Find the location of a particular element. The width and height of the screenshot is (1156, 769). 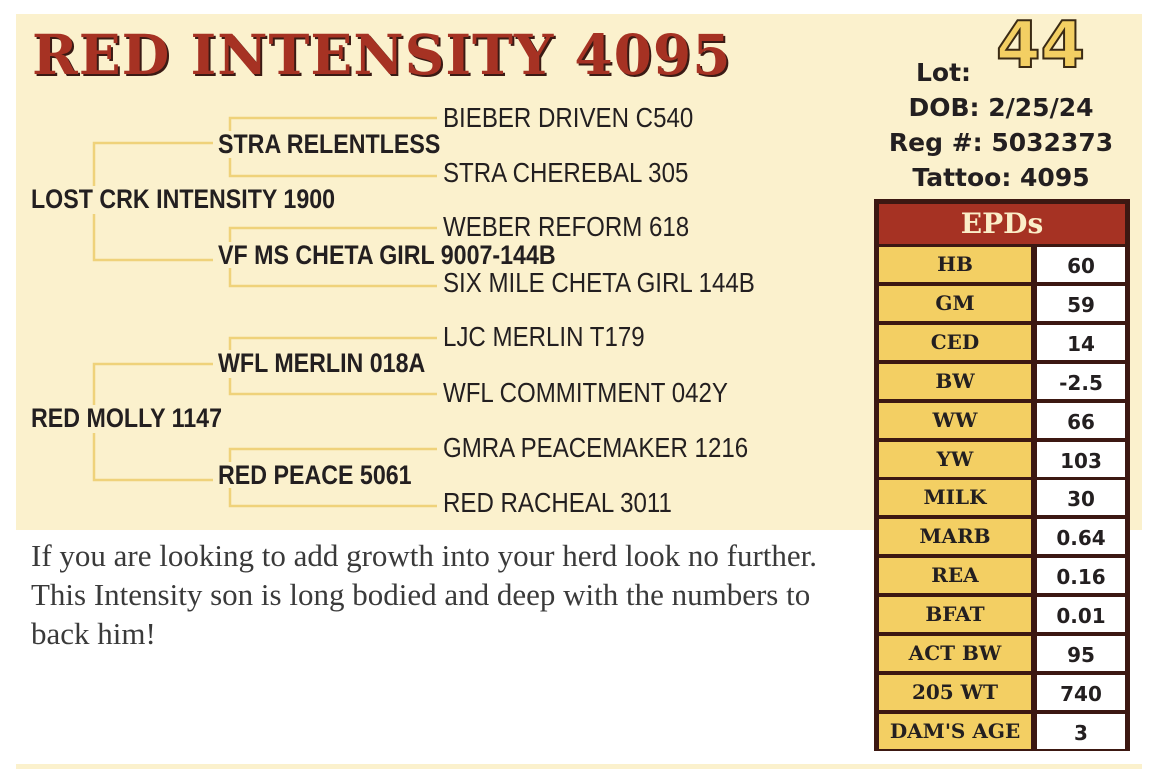

dam-dam-name: RED PEACE 5061 is located at coordinates (315, 475).